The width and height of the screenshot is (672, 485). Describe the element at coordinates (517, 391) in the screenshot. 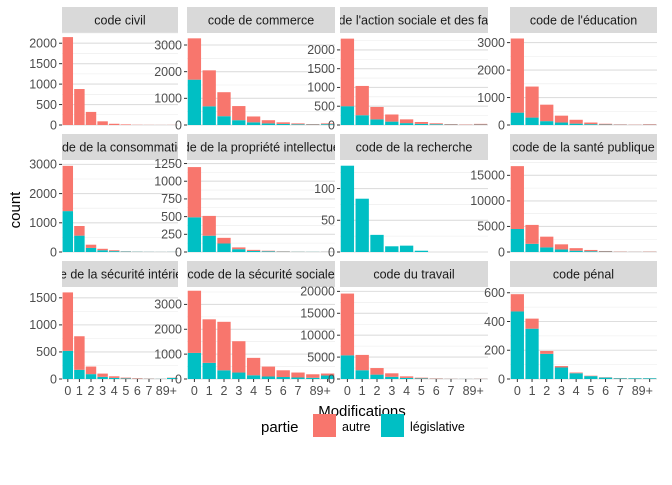

I see `x-tick-label: 0` at that location.